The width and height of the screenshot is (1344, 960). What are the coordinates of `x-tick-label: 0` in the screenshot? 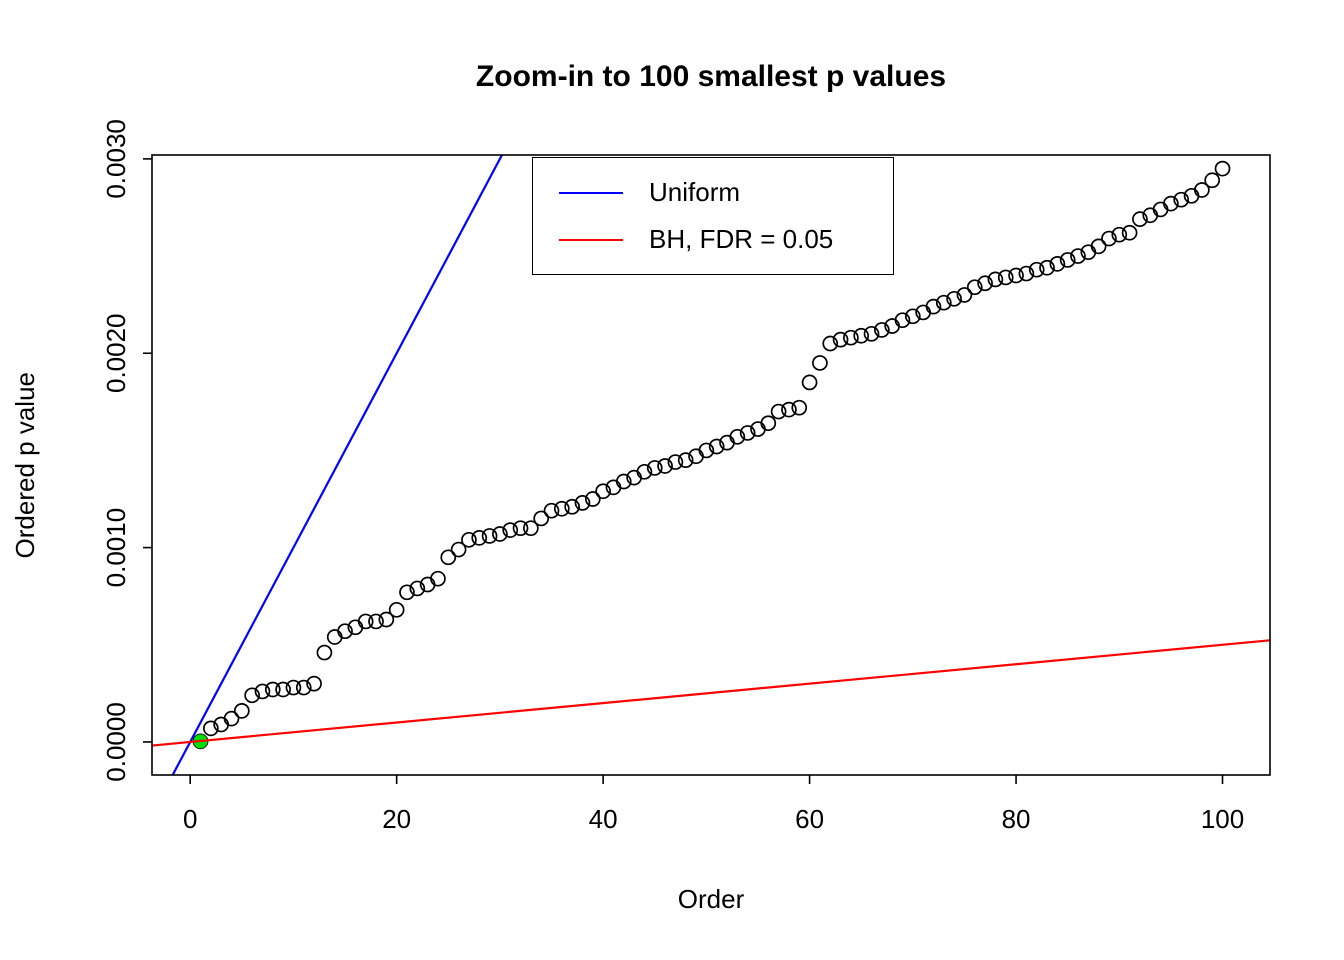 It's located at (190, 819).